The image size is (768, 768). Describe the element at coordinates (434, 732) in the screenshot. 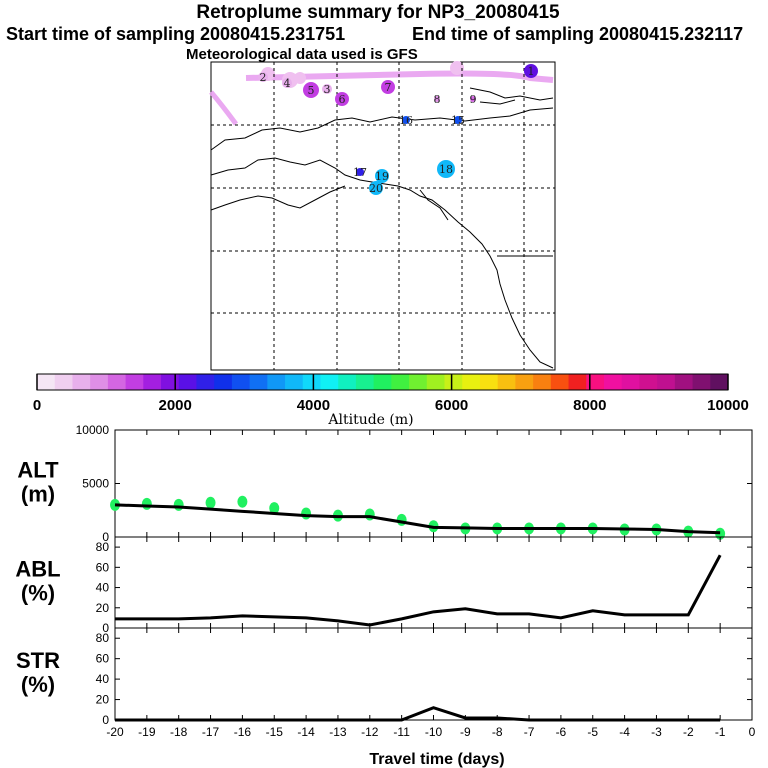

I see `x-tick-label: -10` at that location.